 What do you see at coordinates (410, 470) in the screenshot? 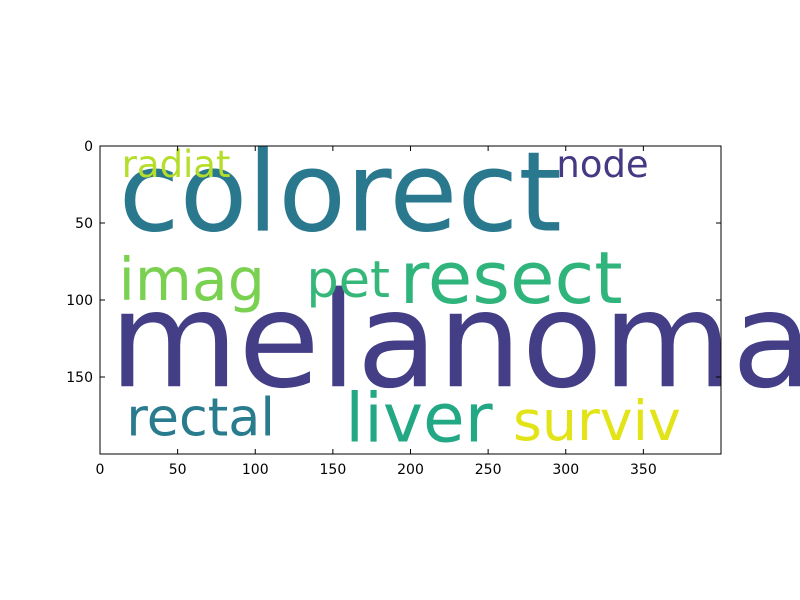
I see `x-tick-label: 200` at bounding box center [410, 470].